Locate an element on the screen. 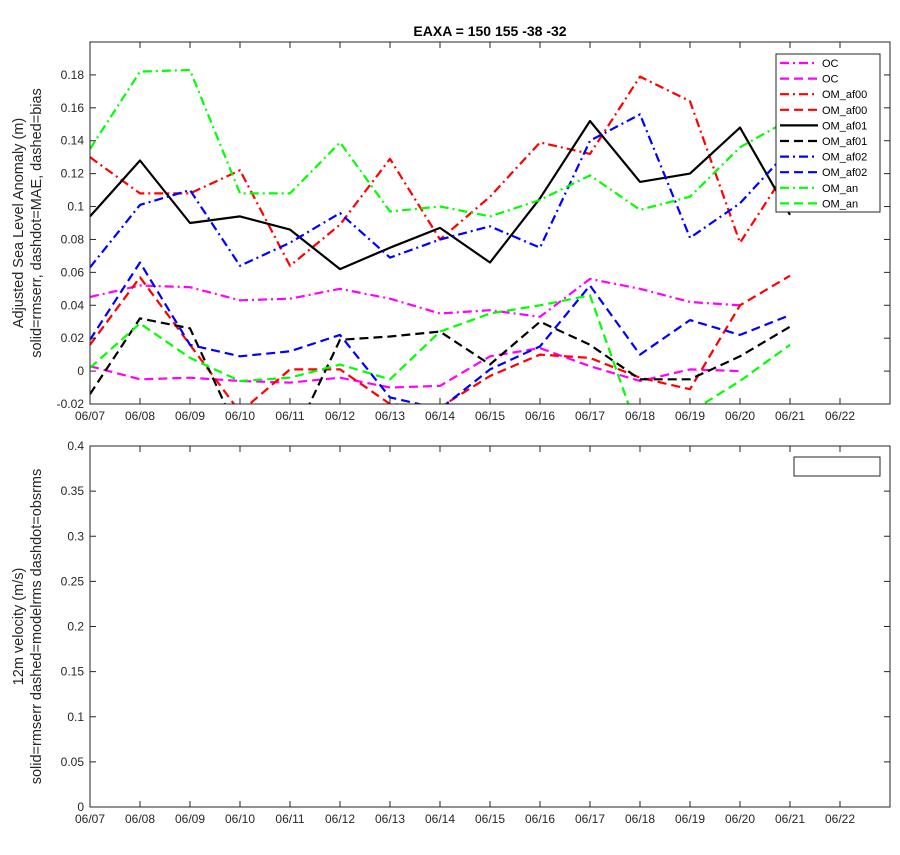 This screenshot has height=855, width=900. series-line-om-an-dashed is located at coordinates (440, 349).